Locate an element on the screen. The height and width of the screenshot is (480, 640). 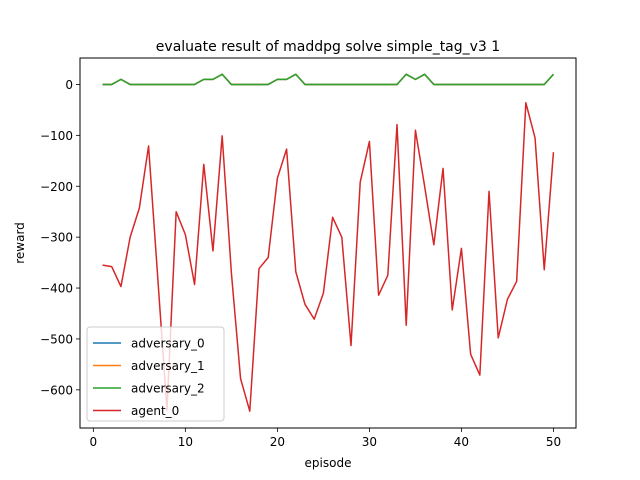
legend-box is located at coordinates (155, 374).